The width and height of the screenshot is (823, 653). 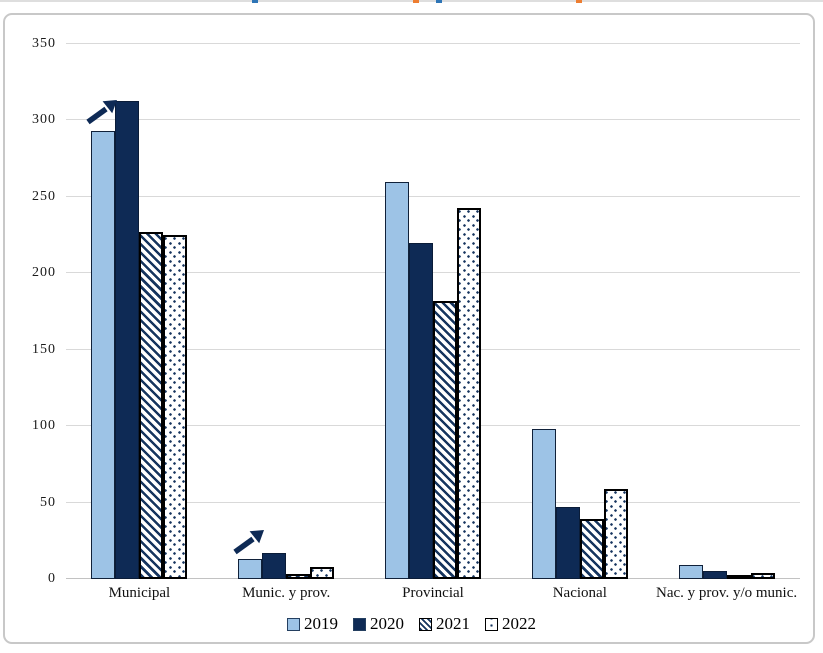 What do you see at coordinates (44, 426) in the screenshot?
I see `y-axis-tick-label: 100` at bounding box center [44, 426].